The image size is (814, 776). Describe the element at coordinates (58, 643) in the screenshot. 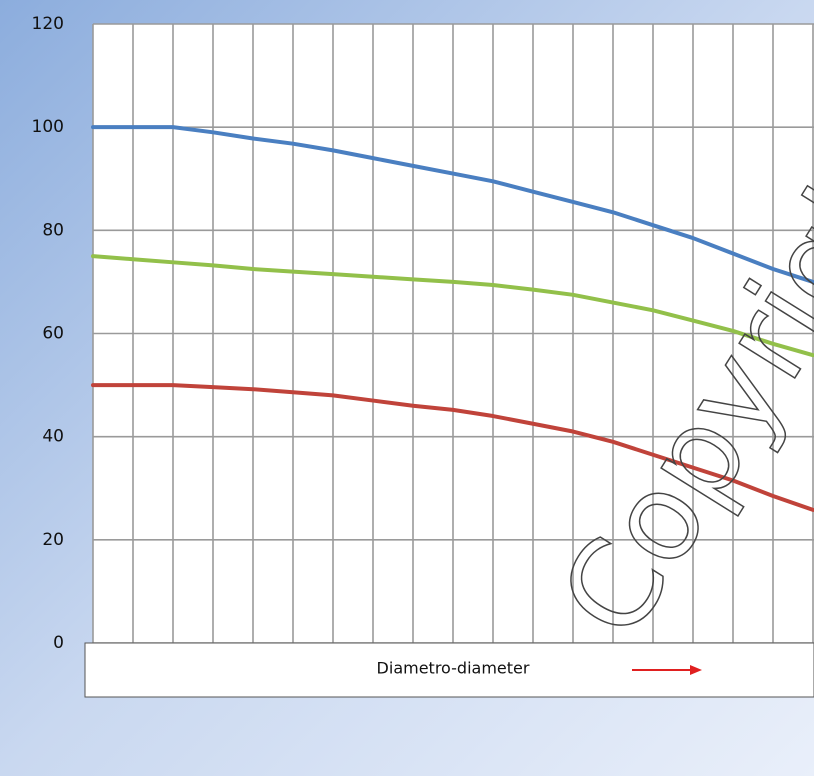

I see `y-tick-label: 0` at that location.